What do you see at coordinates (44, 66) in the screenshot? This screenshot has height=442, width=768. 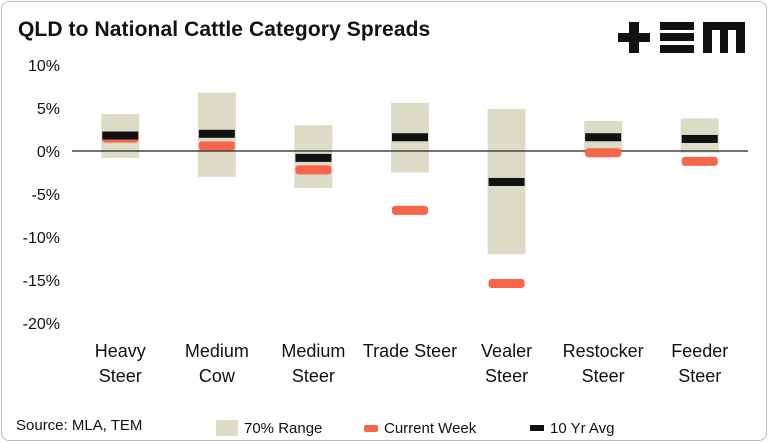 I see `y-tick-label: 10%` at bounding box center [44, 66].